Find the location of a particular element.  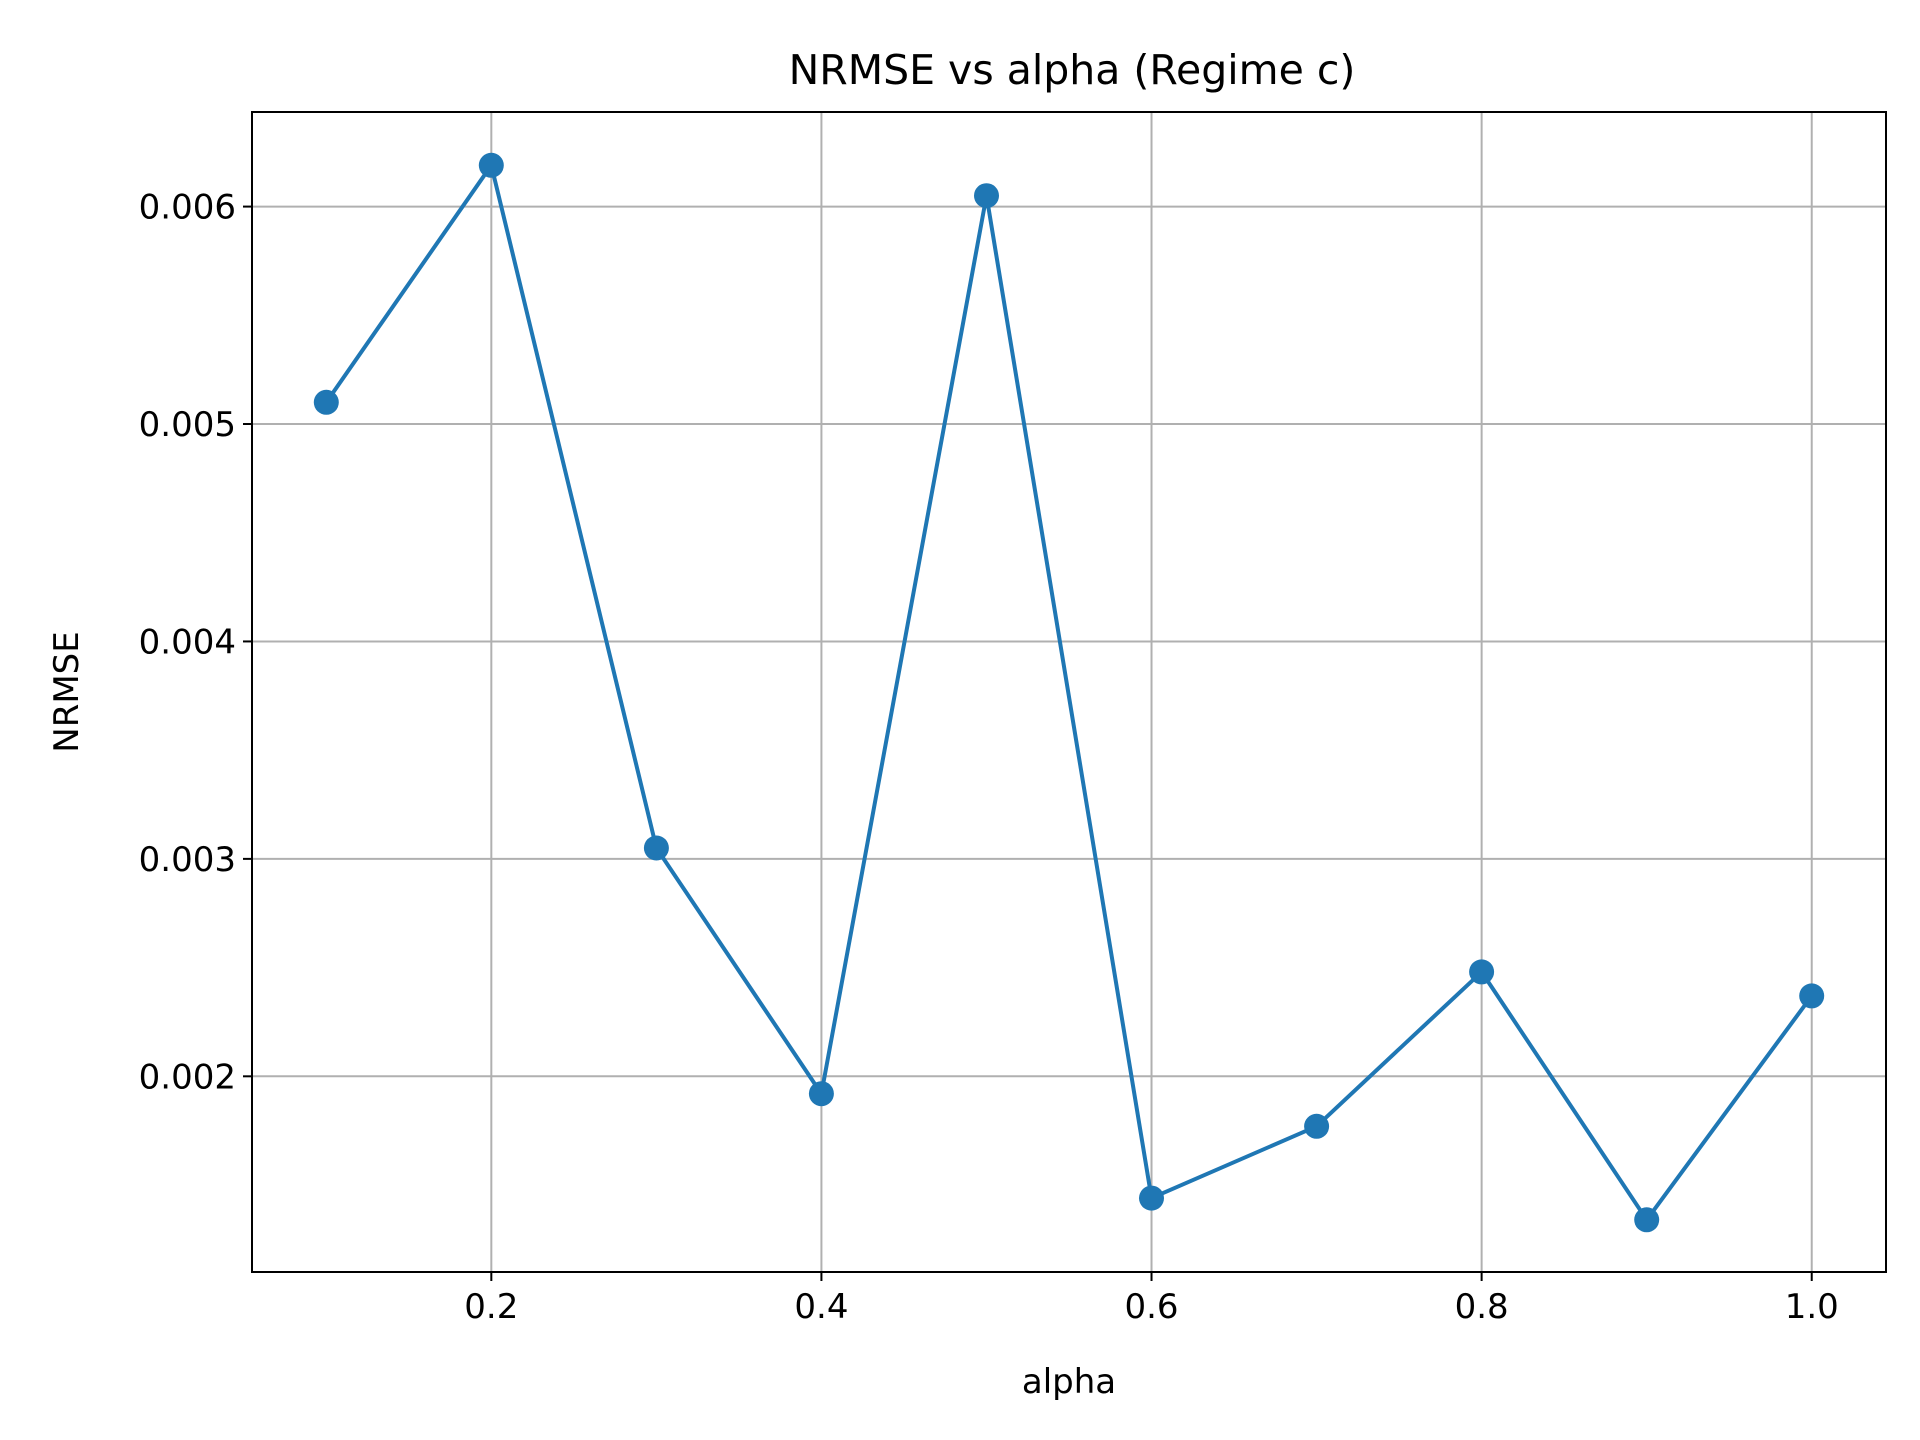

x-tick-label: 0.6 is located at coordinates (1151, 1307).